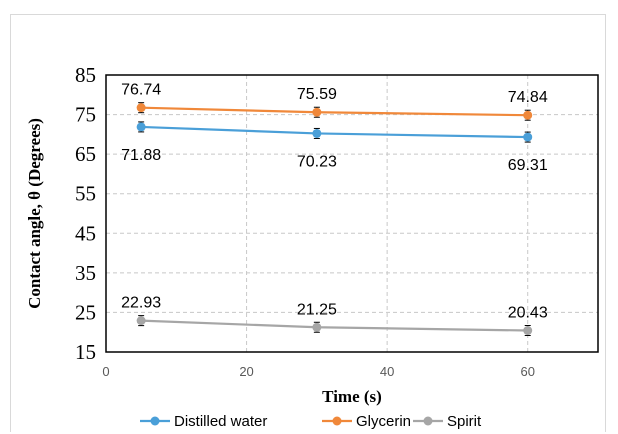 This screenshot has height=434, width=618. I want to click on legend: Distilled water Glycerin Spirit, so click(311, 421).